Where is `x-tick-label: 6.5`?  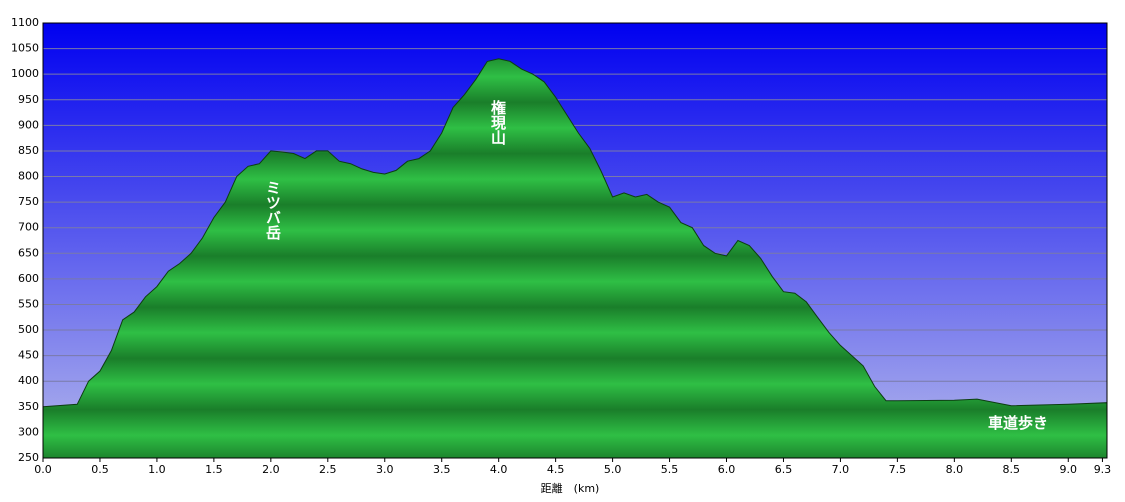
x-tick-label: 6.5 is located at coordinates (784, 469).